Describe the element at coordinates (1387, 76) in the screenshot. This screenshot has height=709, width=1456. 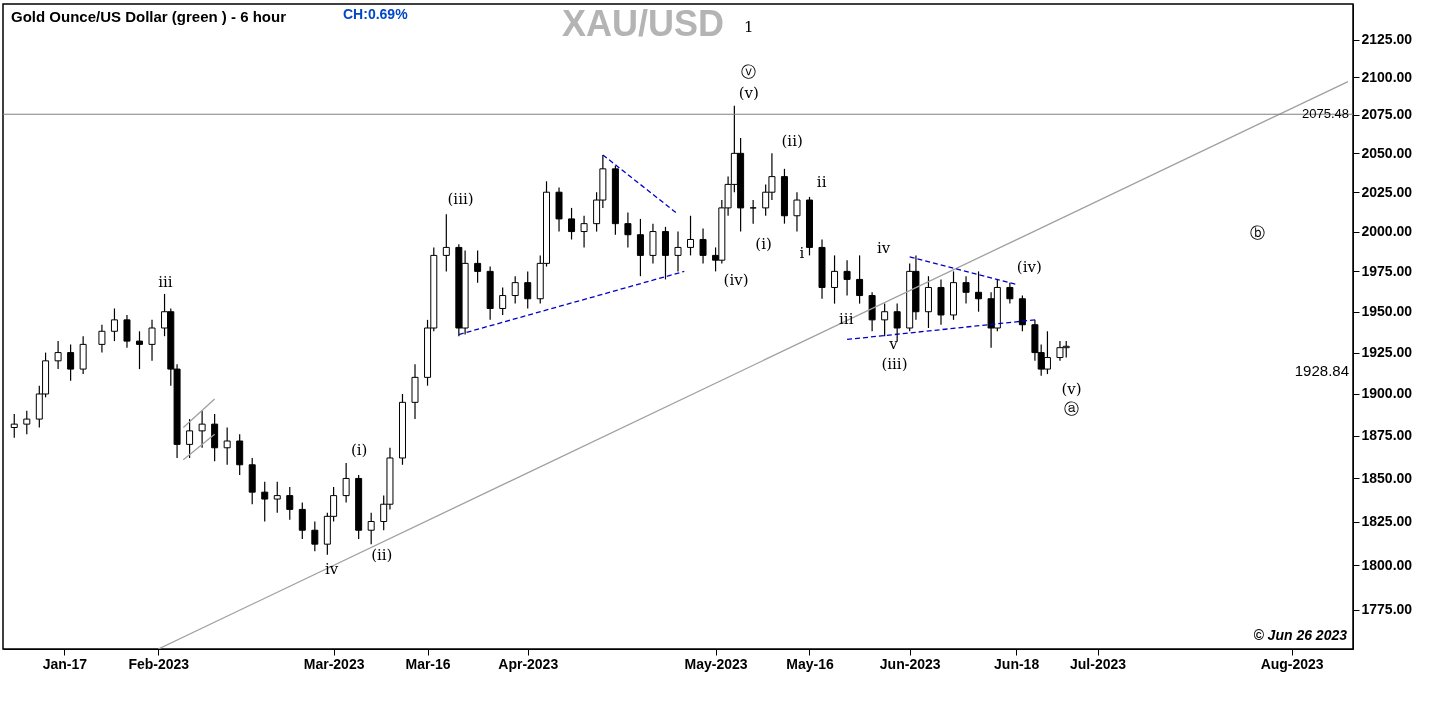
I see `y-tick-label: 2100.00` at that location.